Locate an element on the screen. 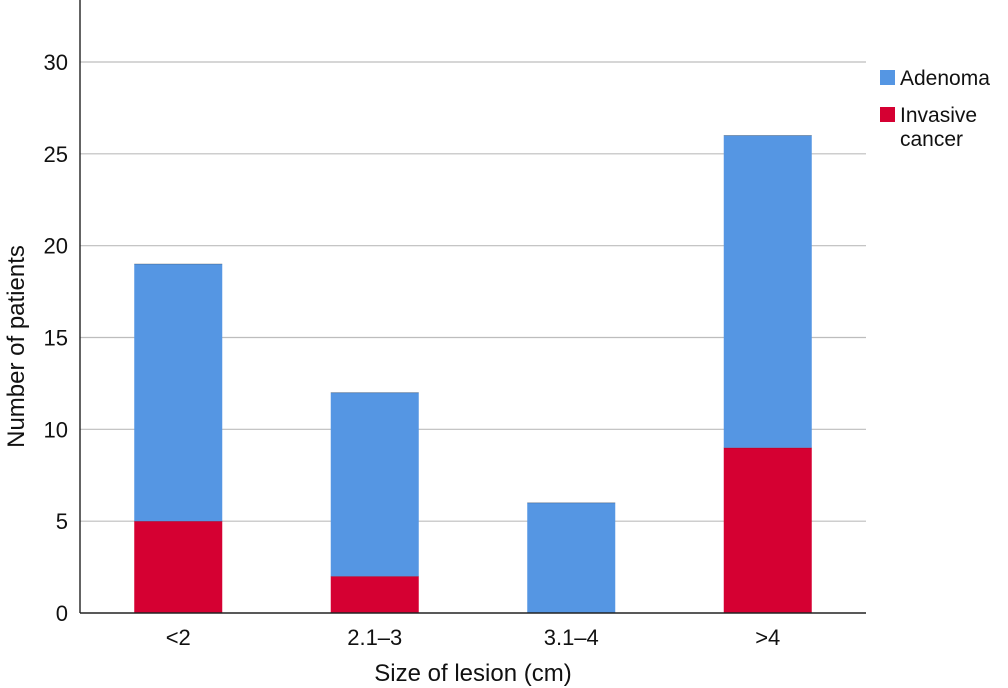  x-tick-label: >4 is located at coordinates (767, 637).